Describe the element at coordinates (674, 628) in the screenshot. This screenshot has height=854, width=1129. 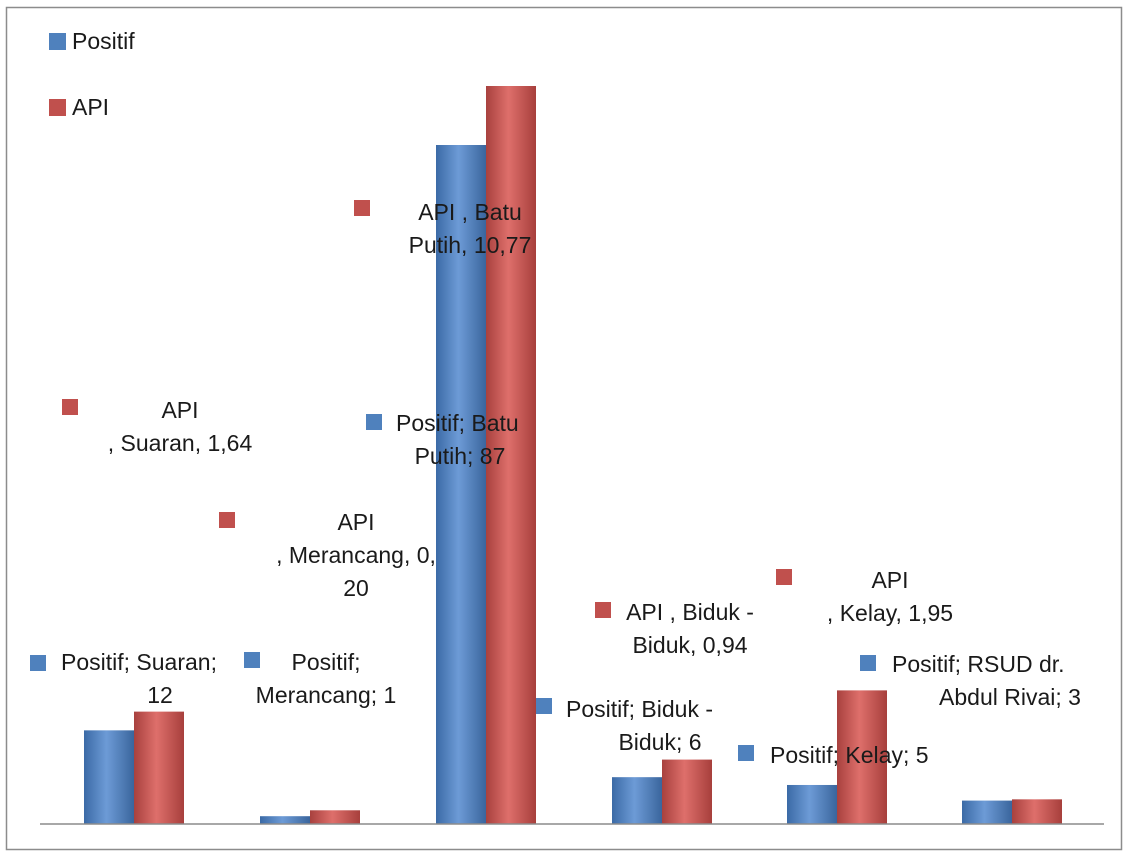
I see `data-label-api-4: API , Biduk - Biduk, 0,94` at that location.